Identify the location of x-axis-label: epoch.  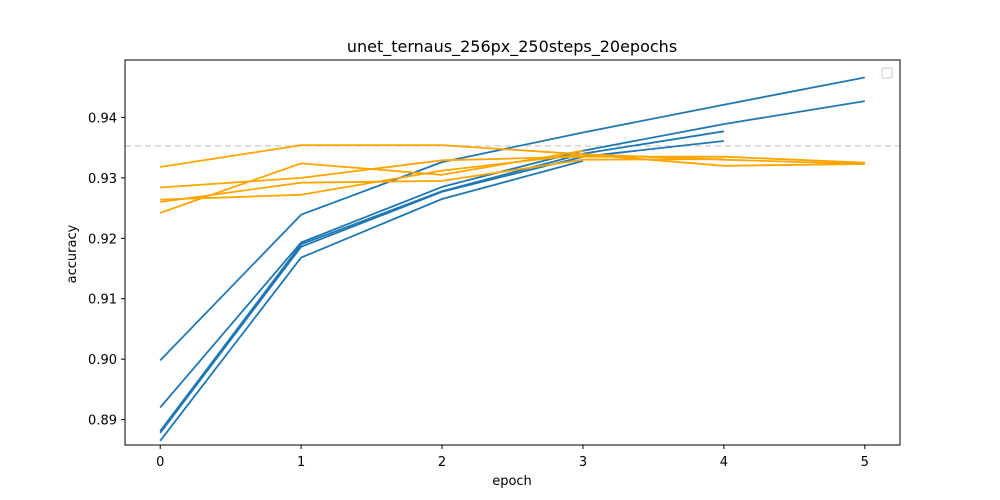
(512, 481).